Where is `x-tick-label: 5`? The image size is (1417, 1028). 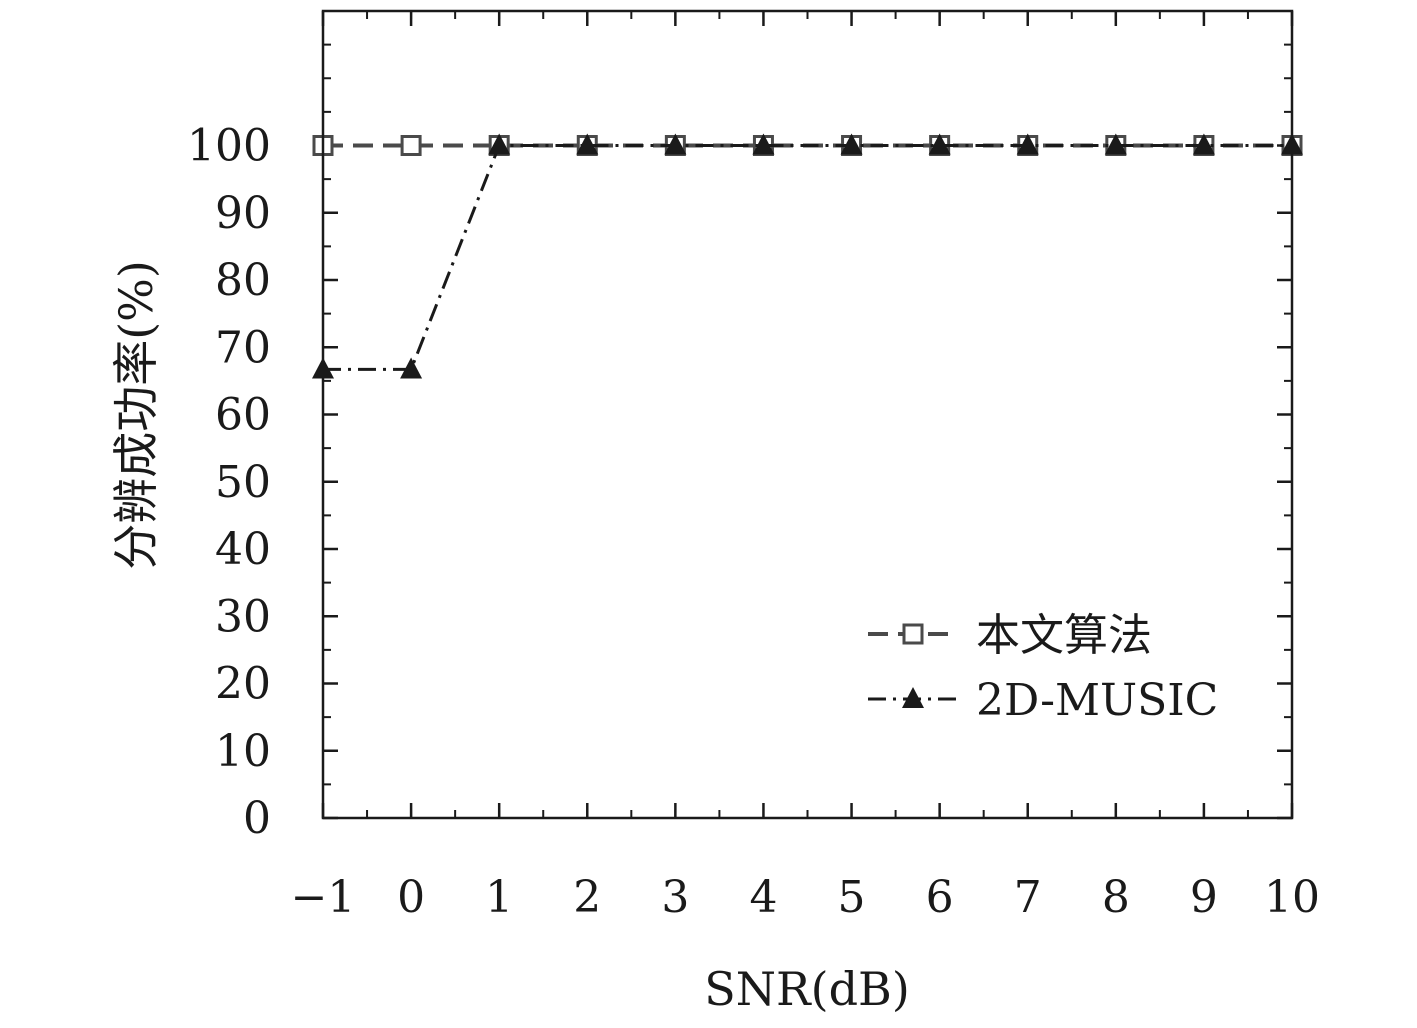 x-tick-label: 5 is located at coordinates (852, 897).